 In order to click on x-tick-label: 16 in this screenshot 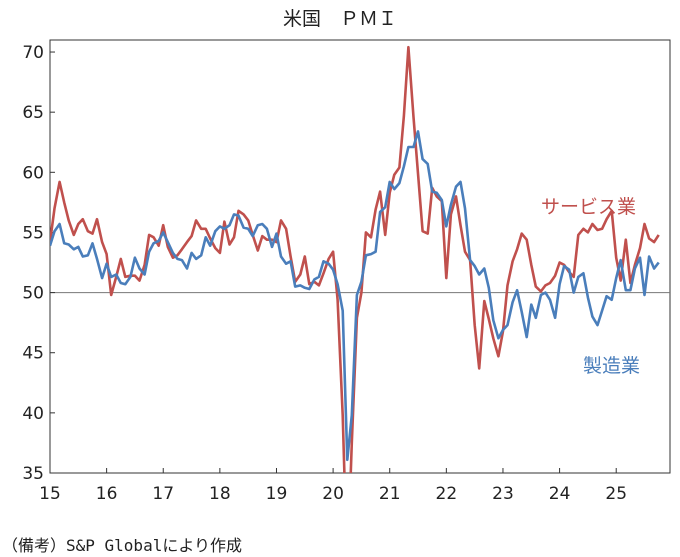, I will do `click(107, 494)`.